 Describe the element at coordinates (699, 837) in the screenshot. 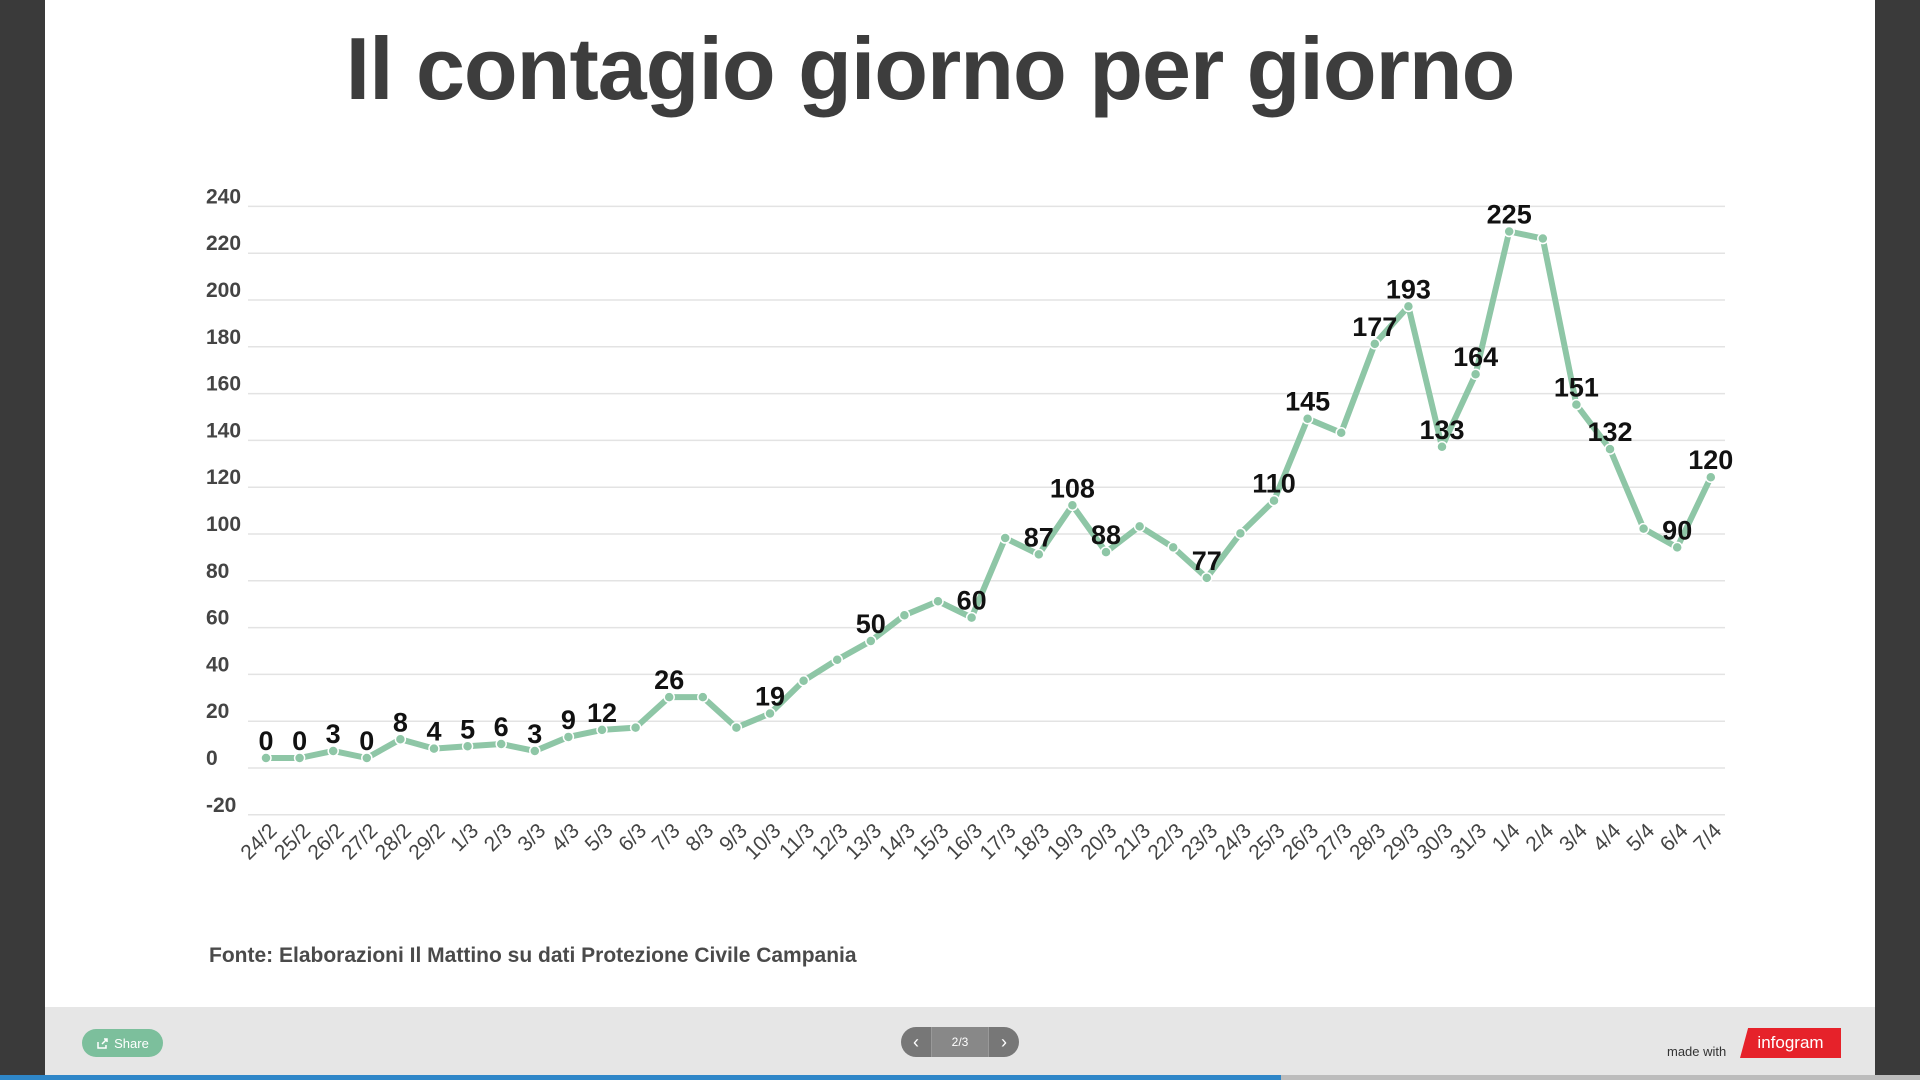

I see `x-tick-label: 8/3` at that location.